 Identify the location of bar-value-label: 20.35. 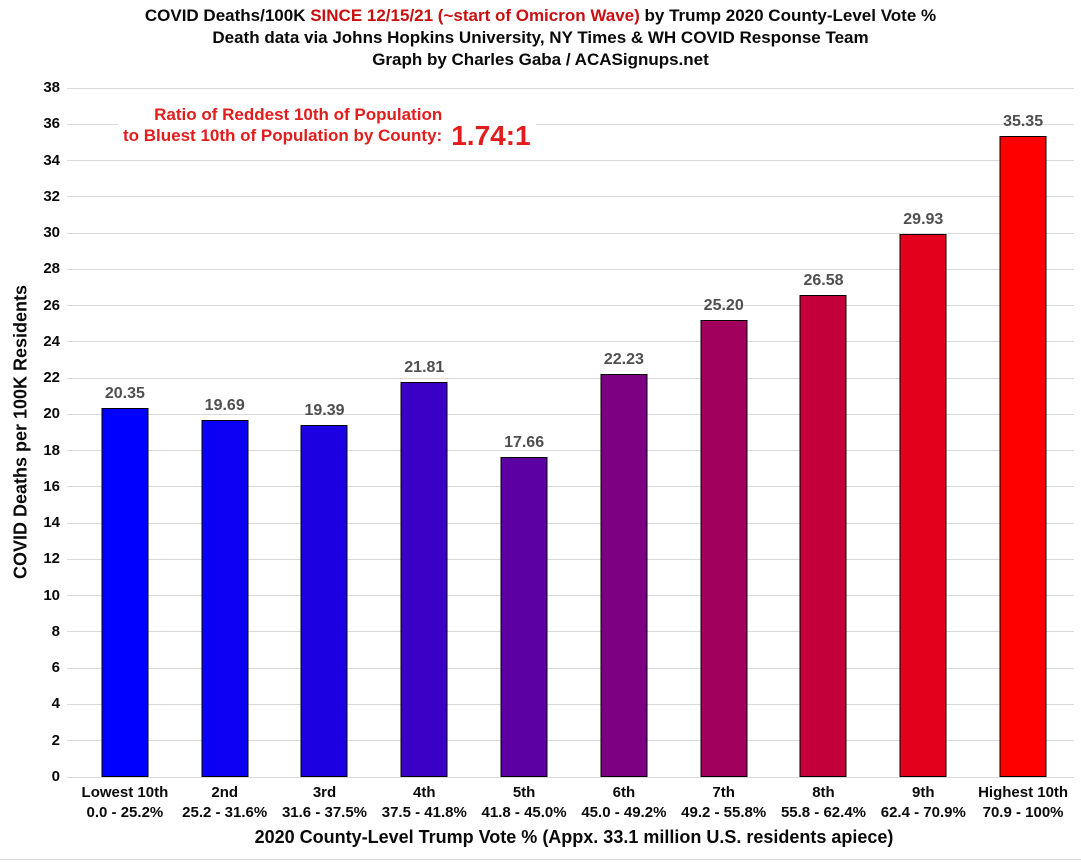
(124, 394).